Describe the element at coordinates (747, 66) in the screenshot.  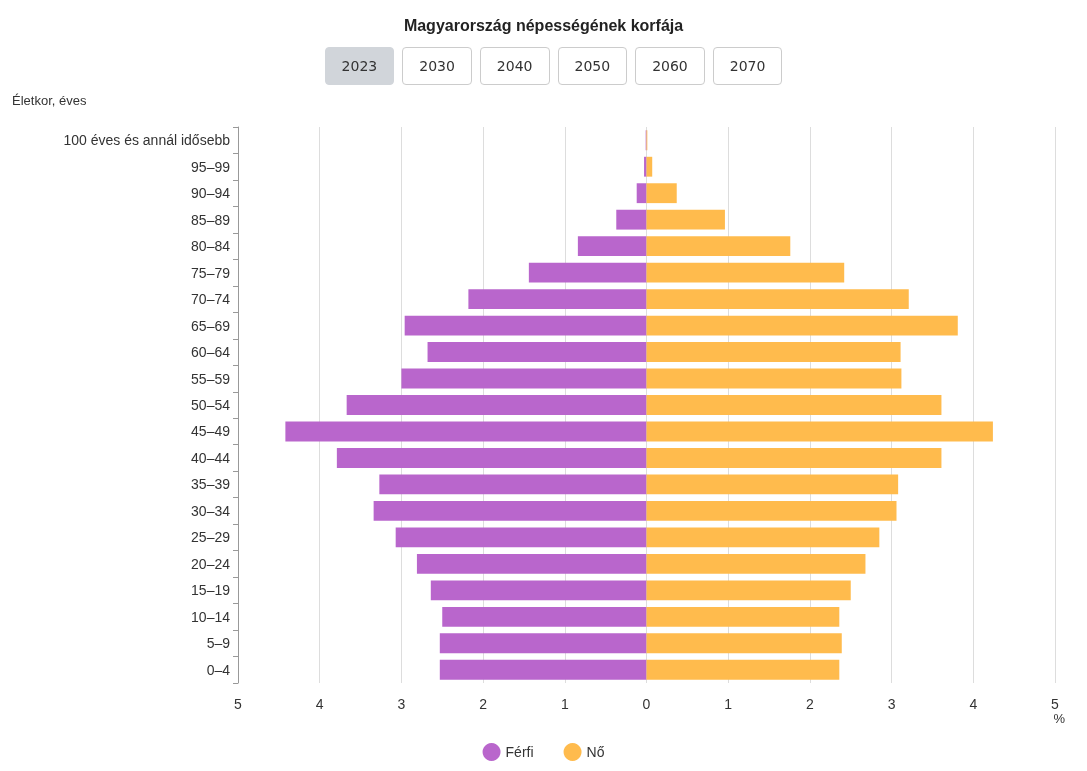
I see `year-button: 2070` at that location.